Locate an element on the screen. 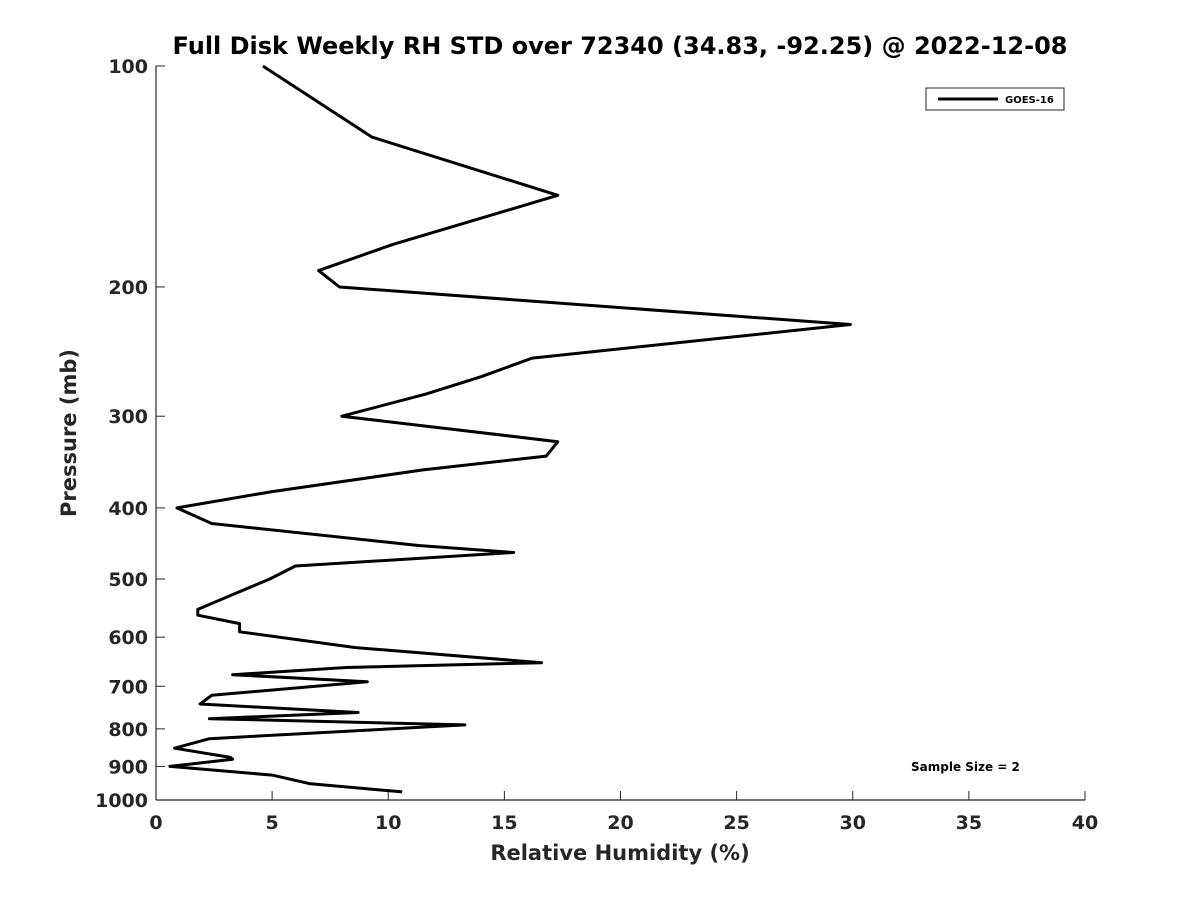 The image size is (1200, 900). y-tick-label: 800 is located at coordinates (128, 730).